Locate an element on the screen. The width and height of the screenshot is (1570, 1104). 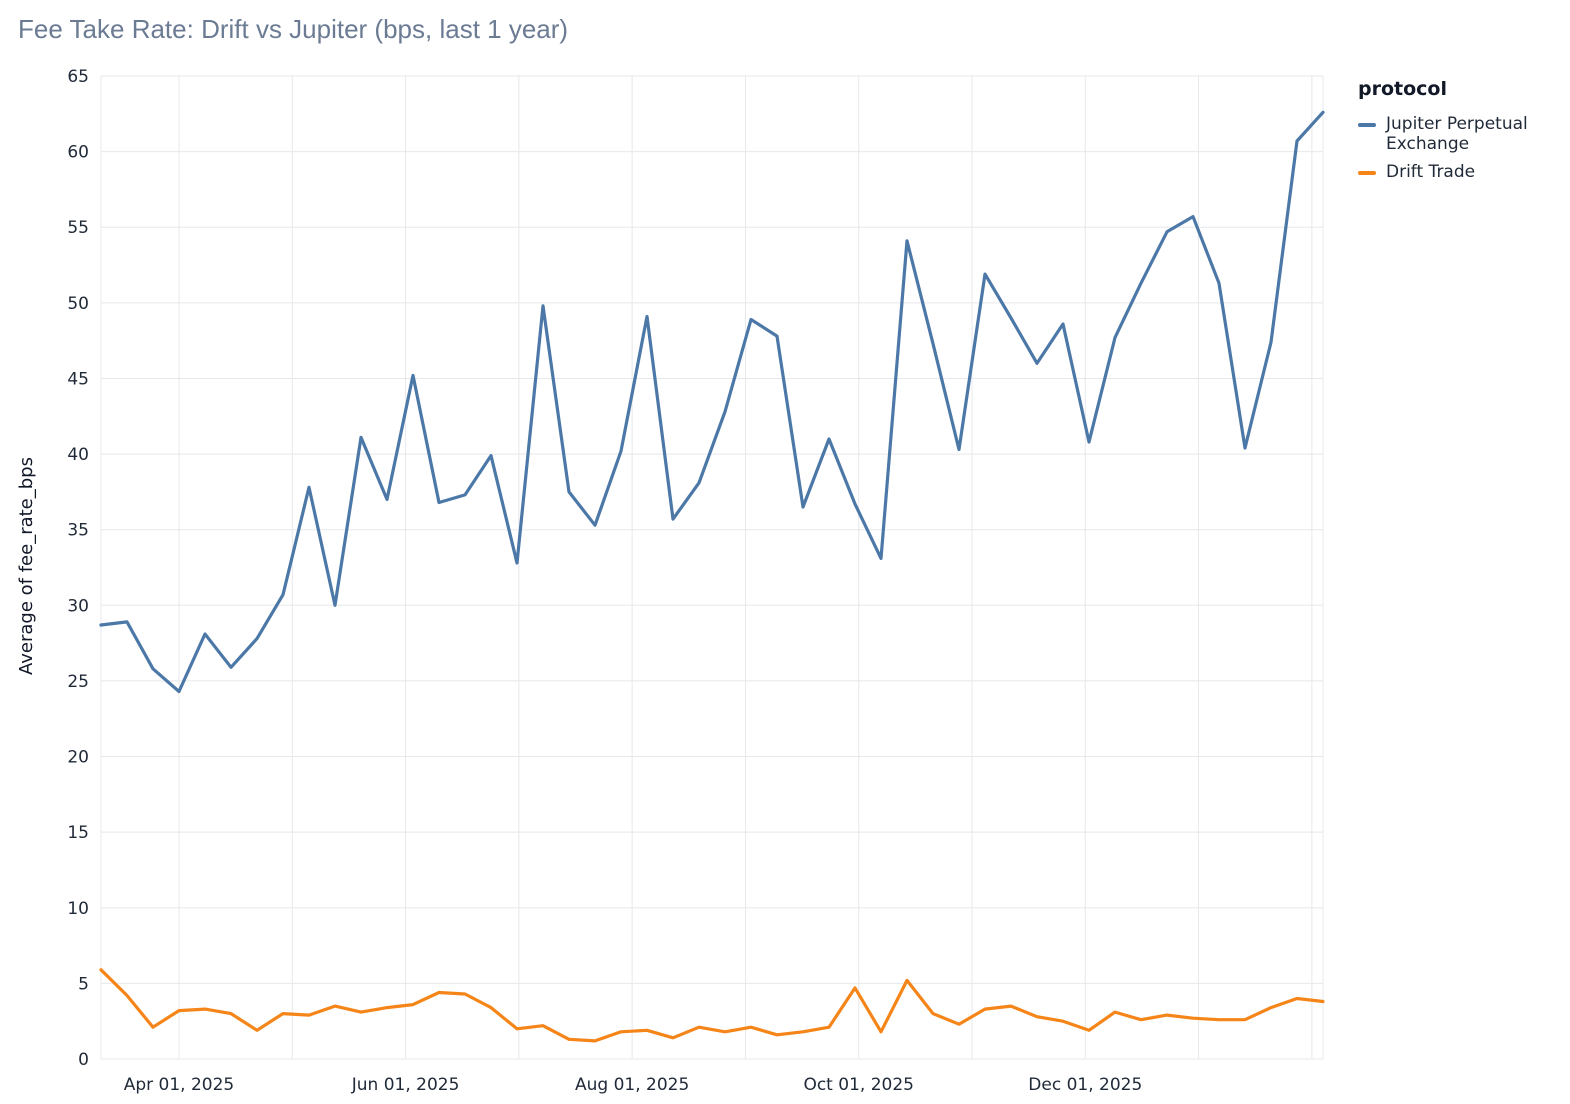
y-tick-label: 45 is located at coordinates (78, 379).